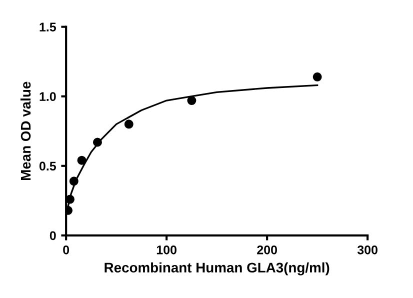 The width and height of the screenshot is (413, 298). Describe the element at coordinates (47, 166) in the screenshot. I see `y-tick-label: 0.5` at that location.